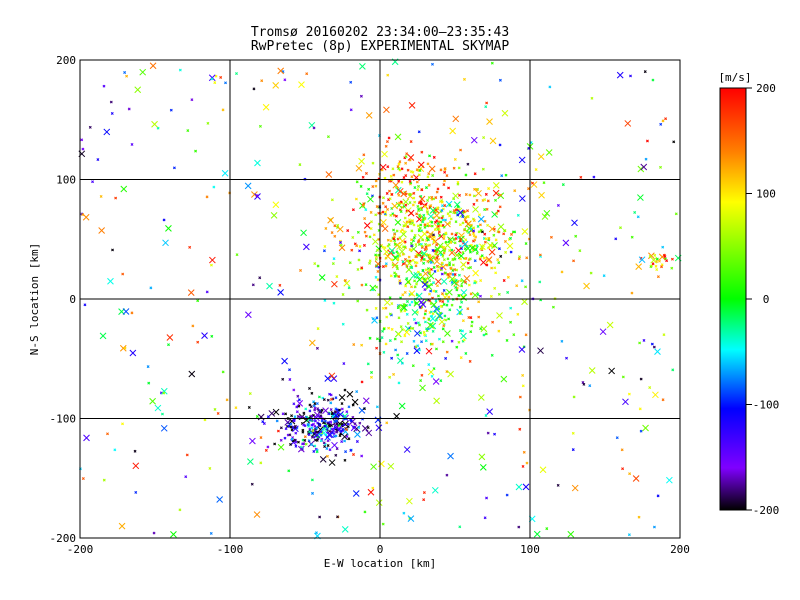 This screenshot has width=800, height=600. What do you see at coordinates (766, 88) in the screenshot?
I see `colorbar-tick-label: 200` at bounding box center [766, 88].